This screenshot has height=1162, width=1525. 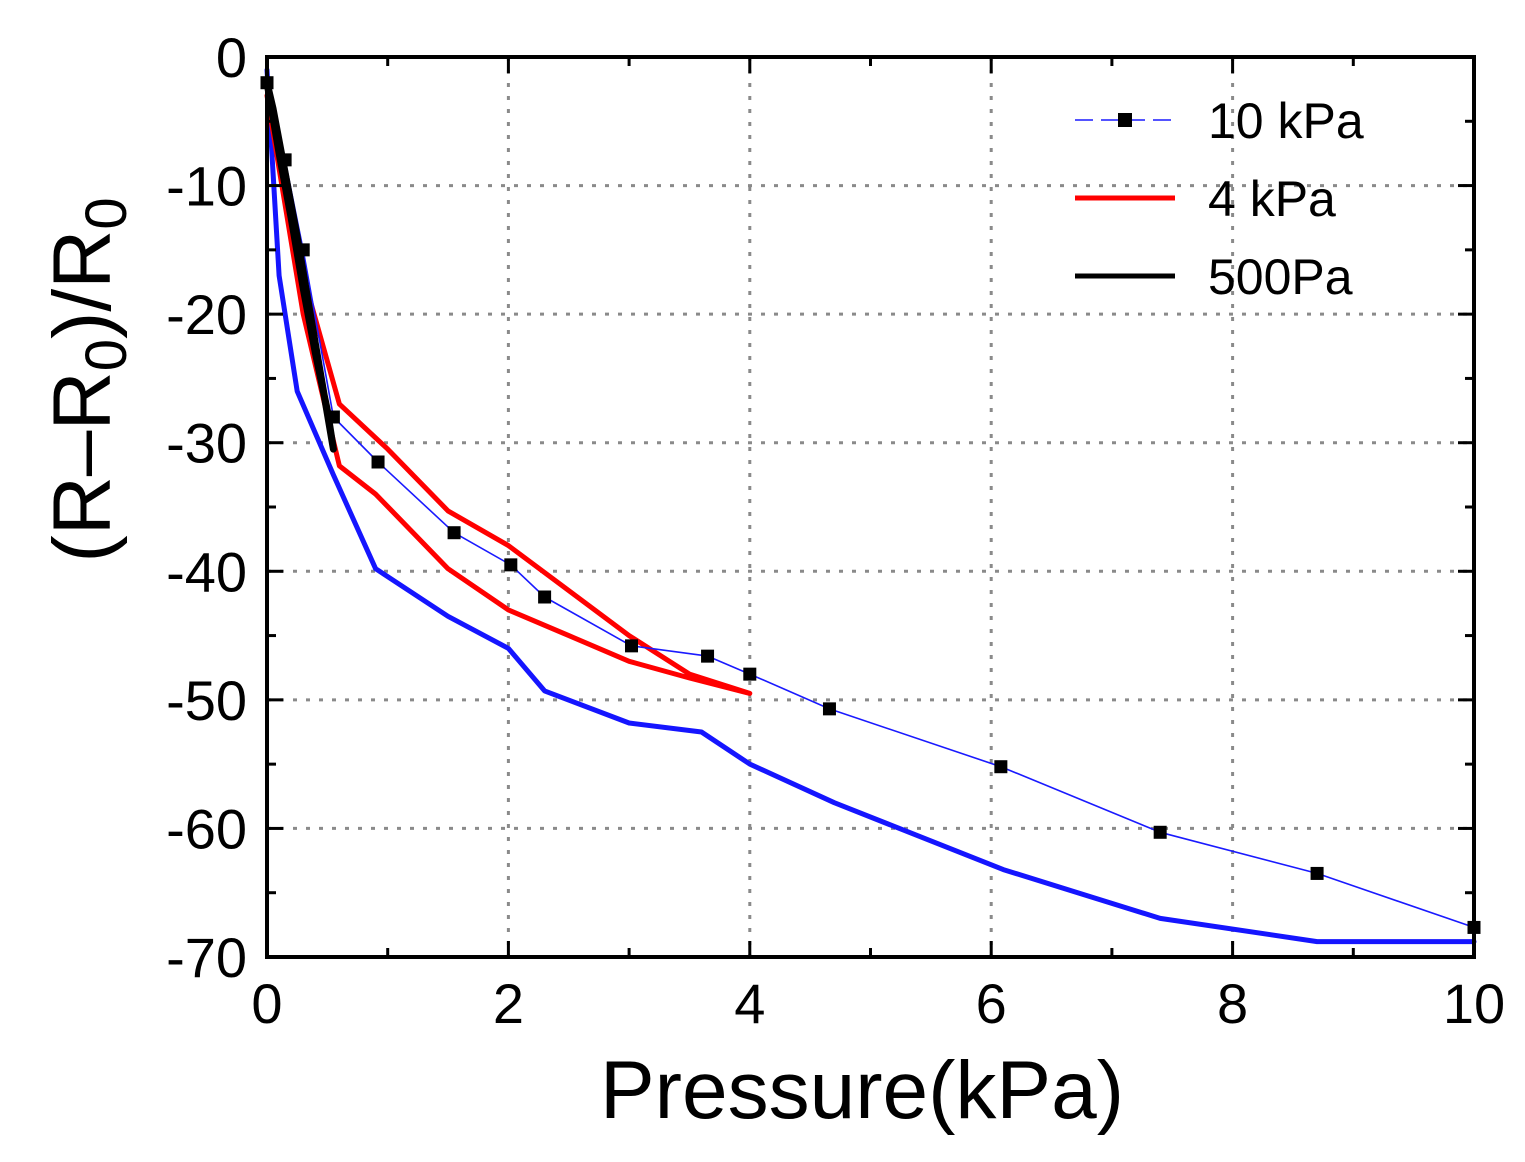 What do you see at coordinates (1280, 277) in the screenshot?
I see `legend-label: 500Pa` at bounding box center [1280, 277].